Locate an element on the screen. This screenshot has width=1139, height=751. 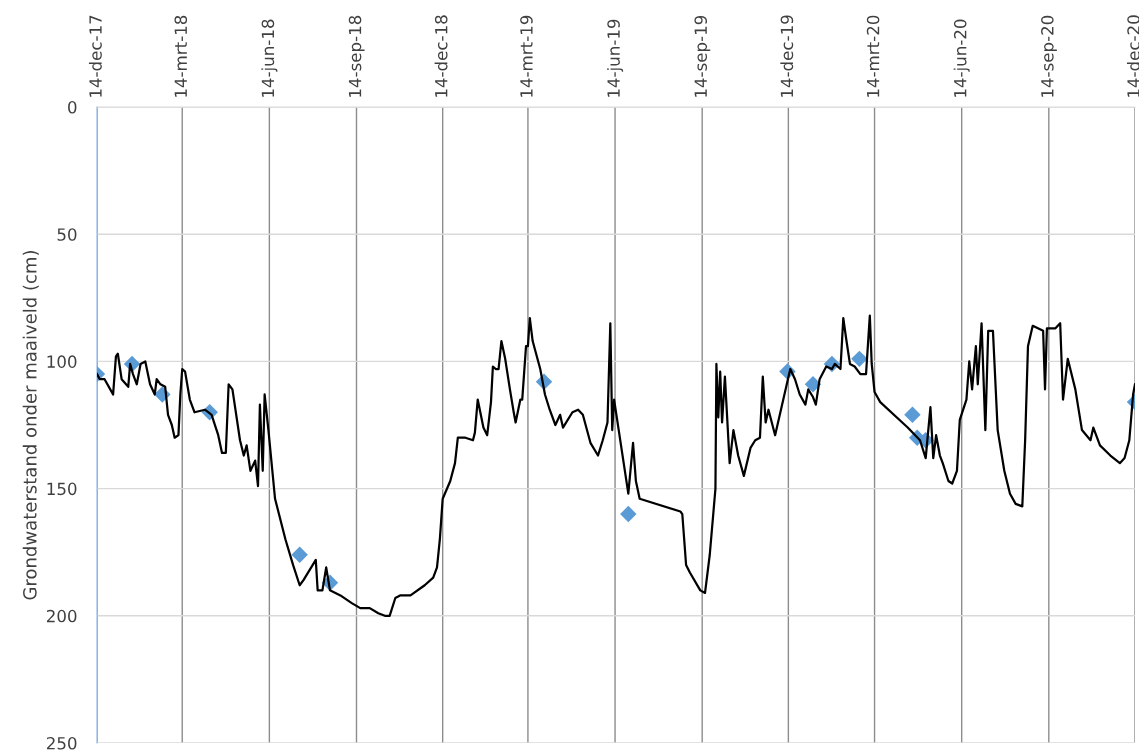
y-tick-label: 50 is located at coordinates (67, 234).